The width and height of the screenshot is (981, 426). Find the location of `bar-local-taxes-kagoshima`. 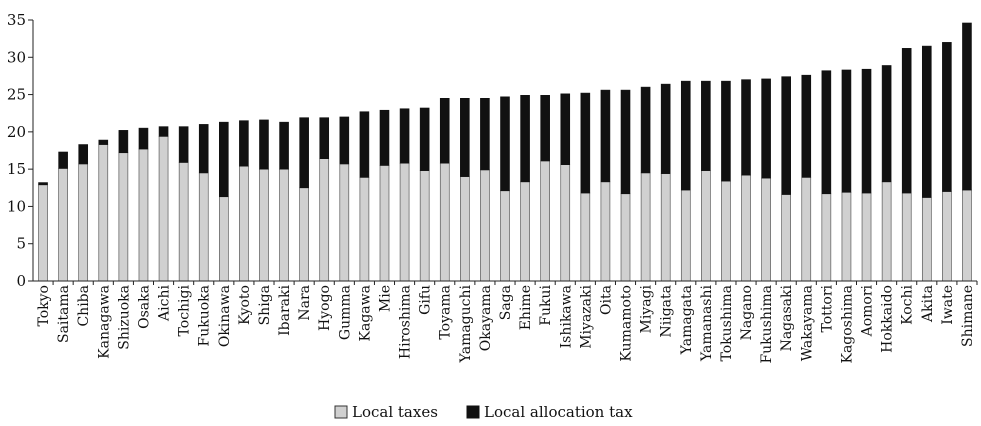

bar-local-taxes-kagoshima is located at coordinates (846, 236).